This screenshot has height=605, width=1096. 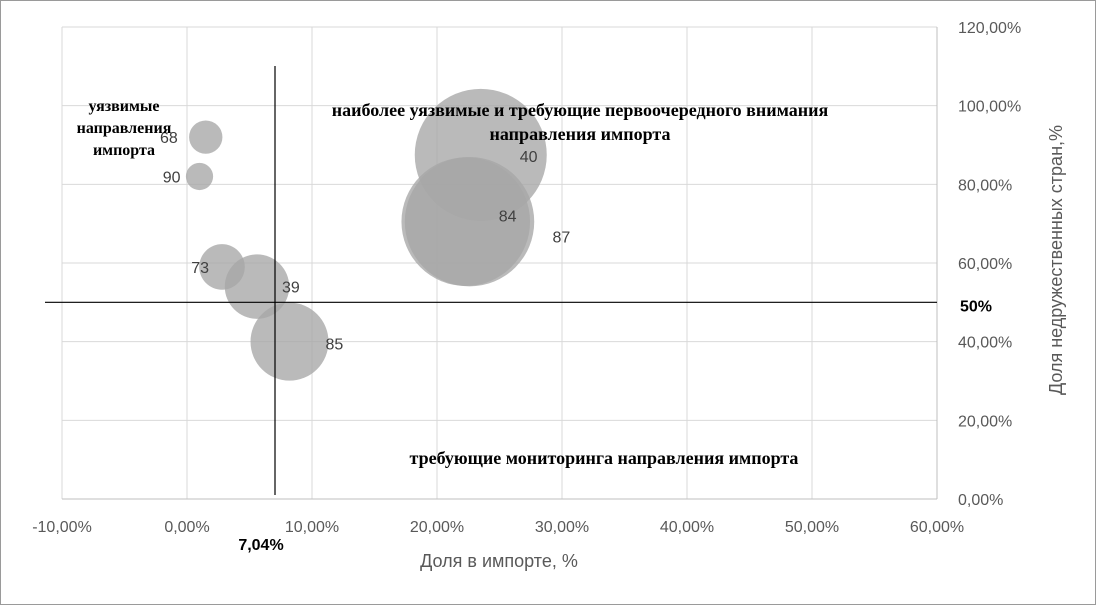 What do you see at coordinates (562, 238) in the screenshot?
I see `bubble-data-label: 87` at bounding box center [562, 238].